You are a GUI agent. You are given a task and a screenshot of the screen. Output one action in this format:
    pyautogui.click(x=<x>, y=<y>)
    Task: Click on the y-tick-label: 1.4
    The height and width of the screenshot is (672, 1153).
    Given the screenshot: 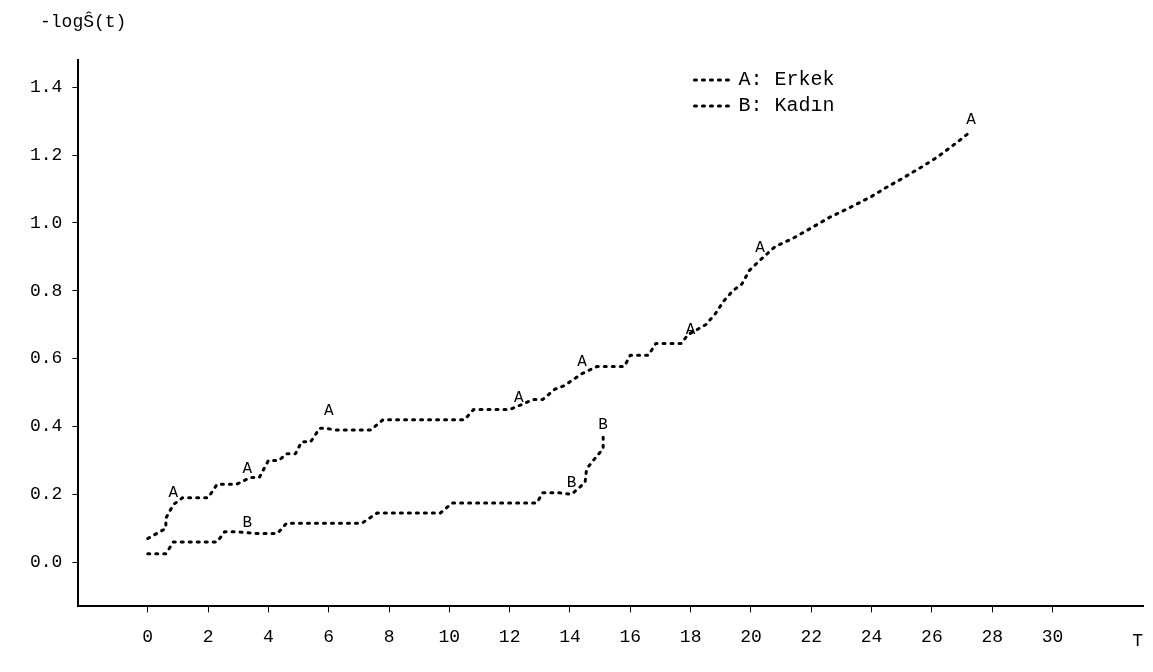 What is the action you would take?
    pyautogui.click(x=46, y=86)
    